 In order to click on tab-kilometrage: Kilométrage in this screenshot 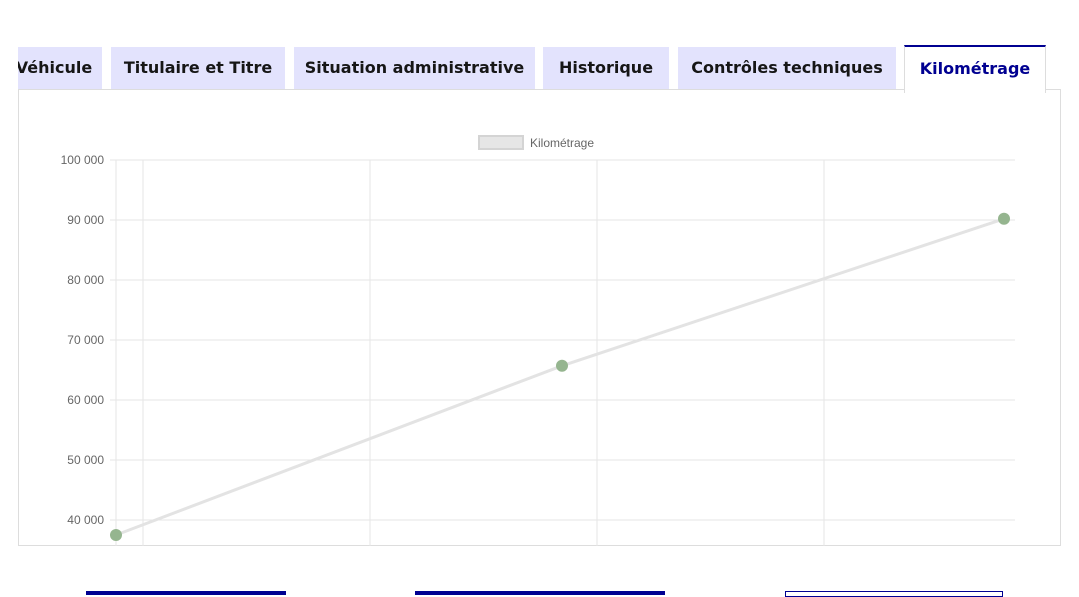, I will do `click(975, 69)`.